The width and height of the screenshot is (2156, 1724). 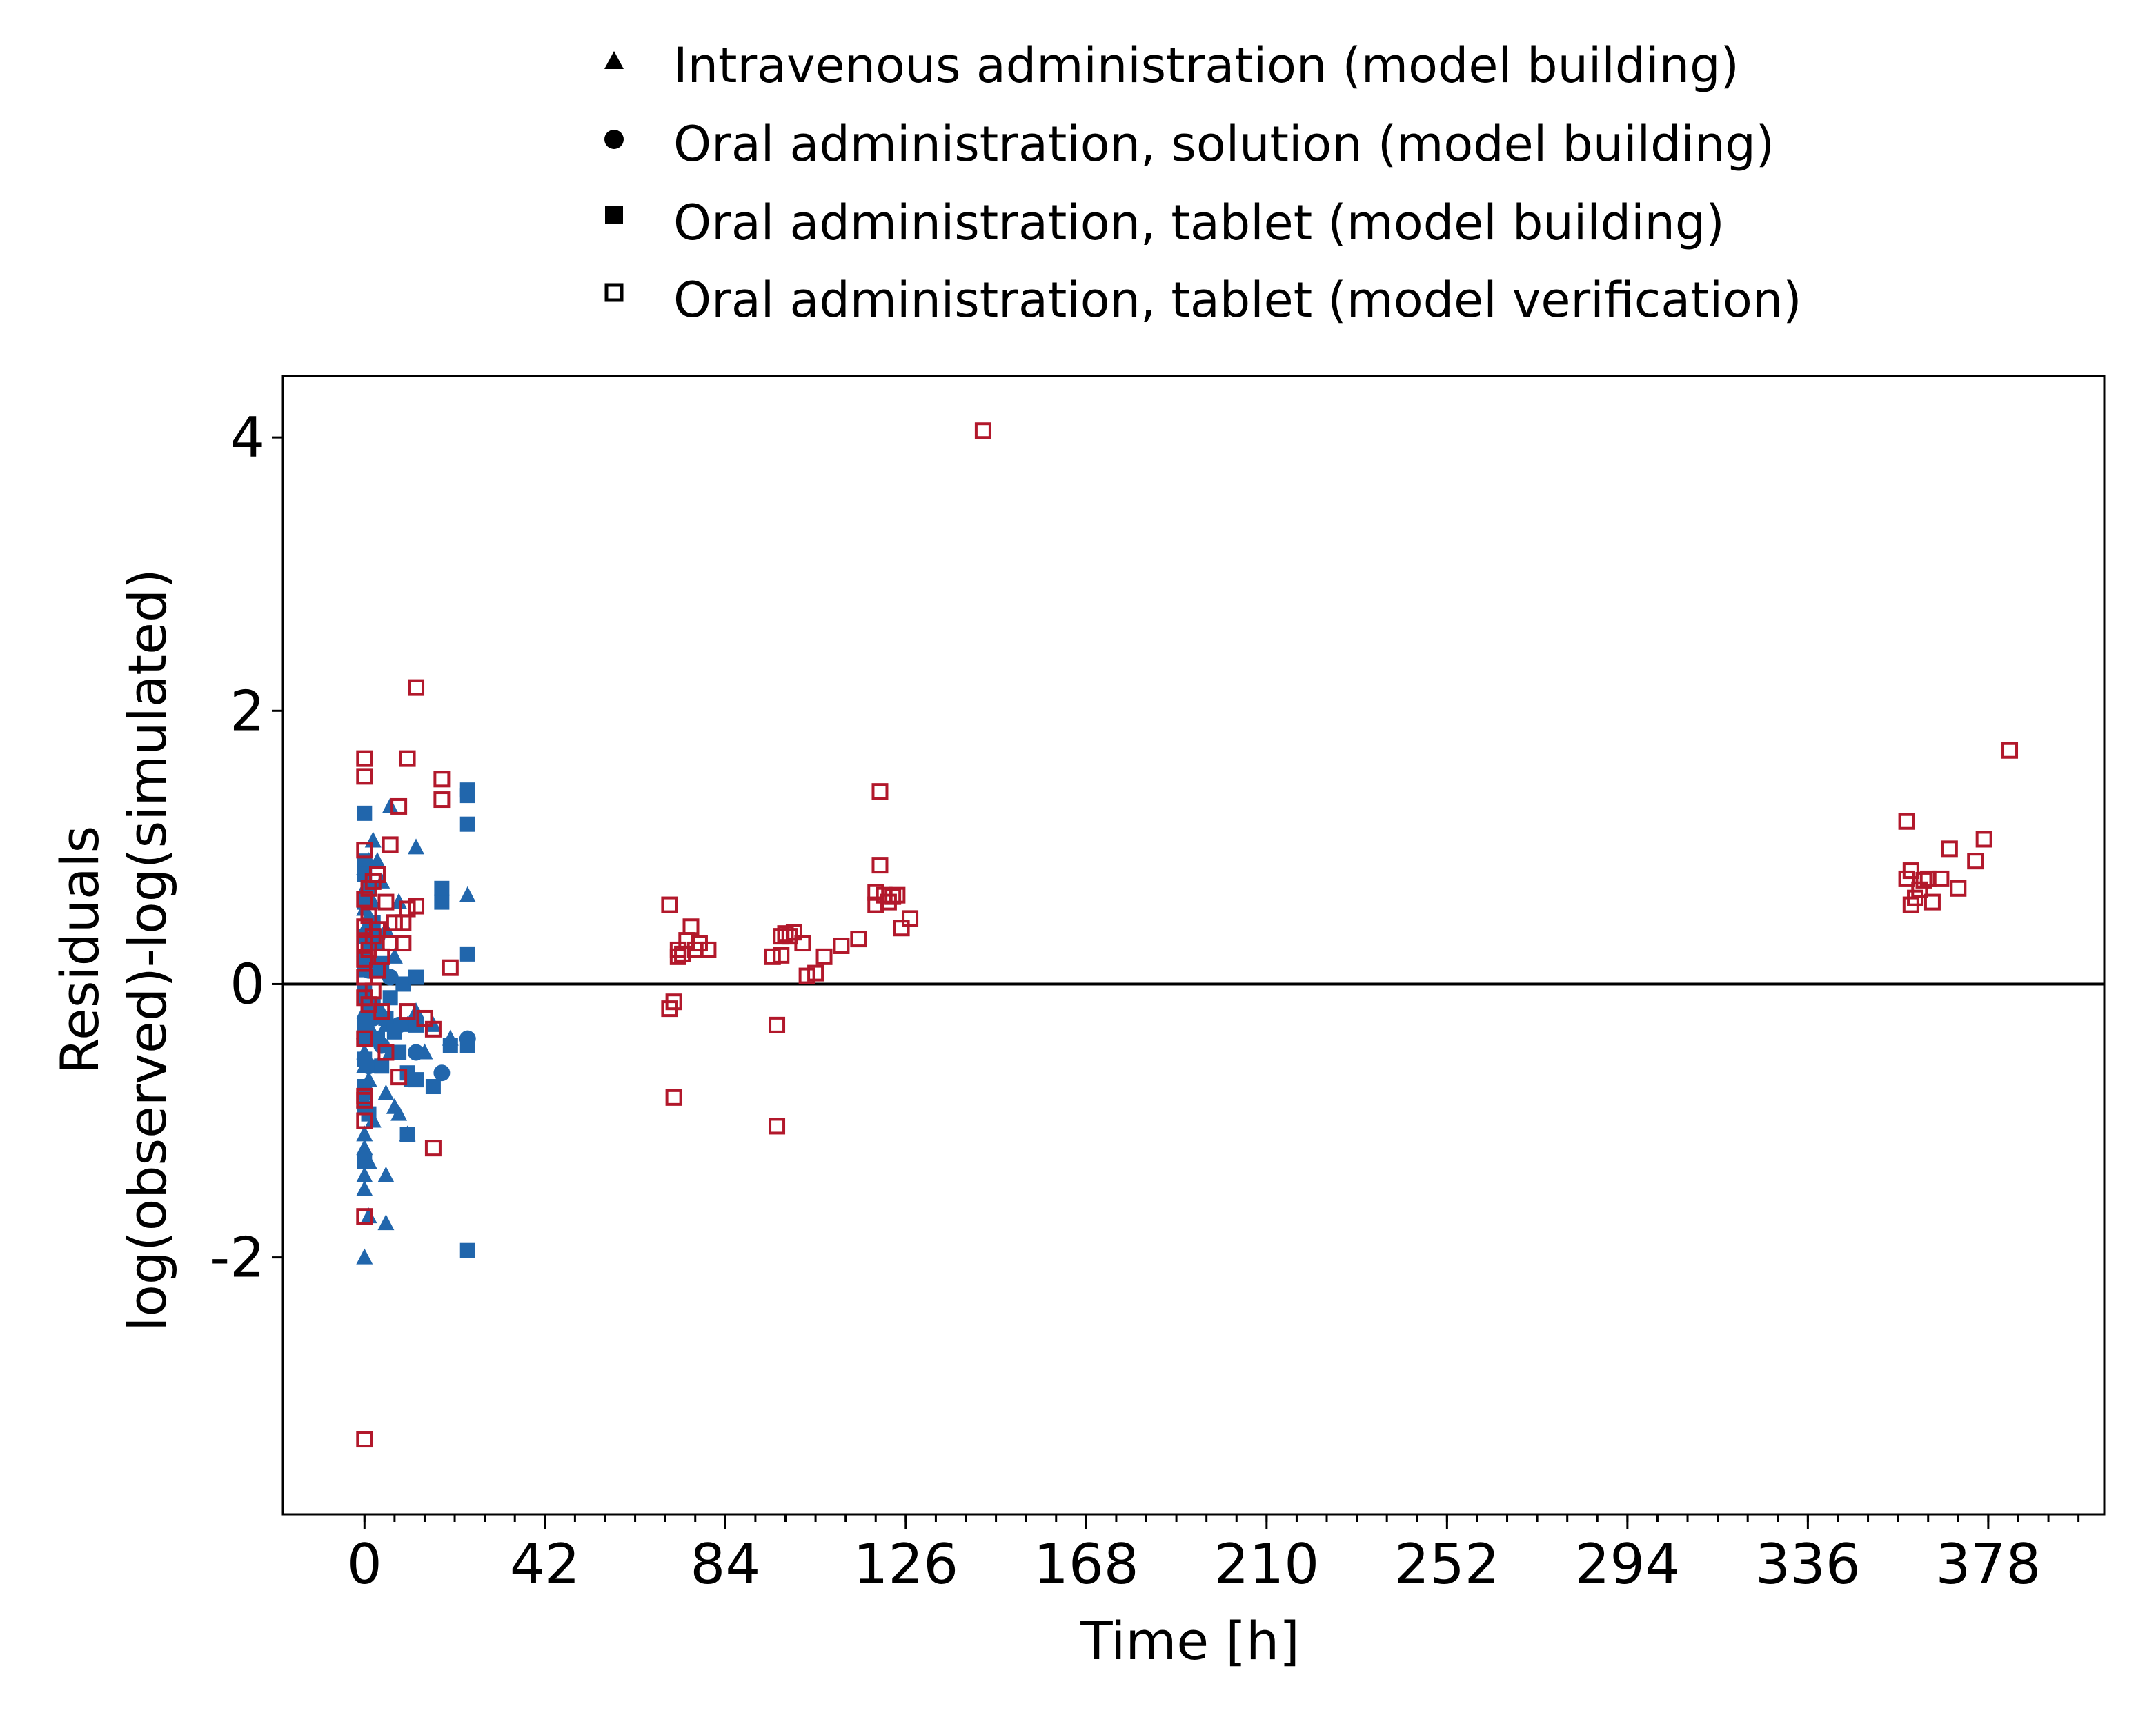 What do you see at coordinates (1190, 1641) in the screenshot?
I see `x-axis-title: Time [h]` at bounding box center [1190, 1641].